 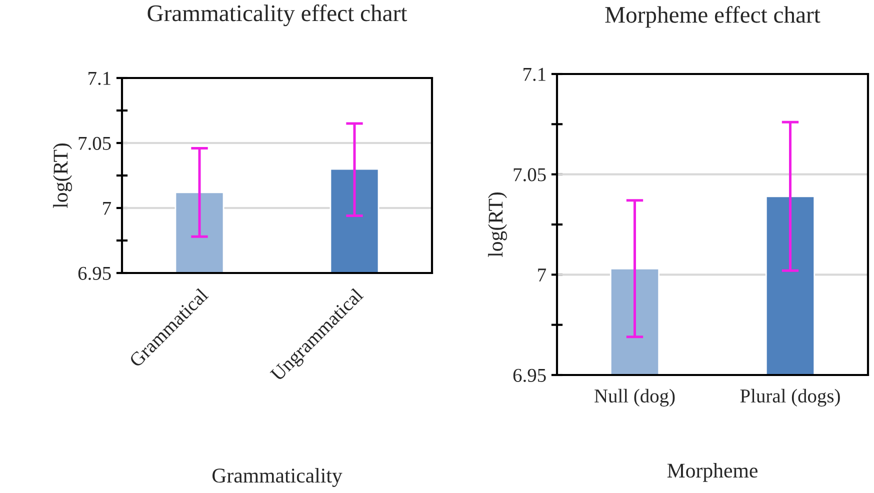 What do you see at coordinates (790, 397) in the screenshot?
I see `x-tick-label: Plural (dogs)` at bounding box center [790, 397].